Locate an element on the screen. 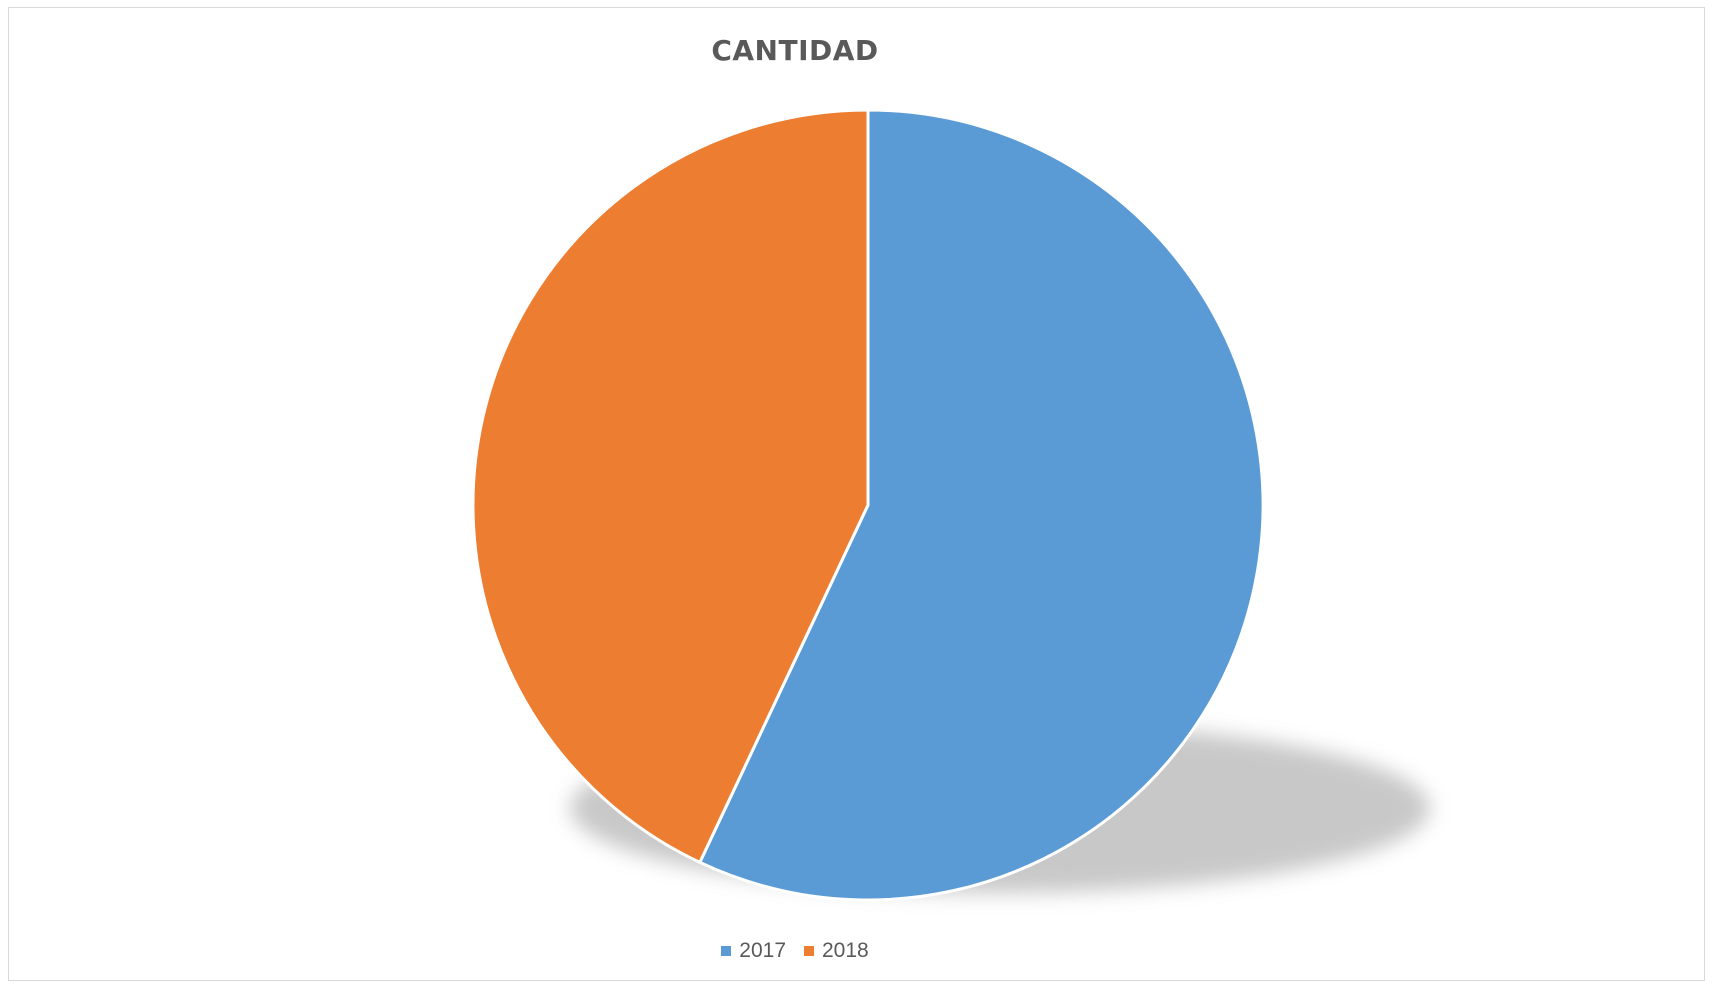 The width and height of the screenshot is (1713, 986). legend-item-2018: 2018 is located at coordinates (836, 951).